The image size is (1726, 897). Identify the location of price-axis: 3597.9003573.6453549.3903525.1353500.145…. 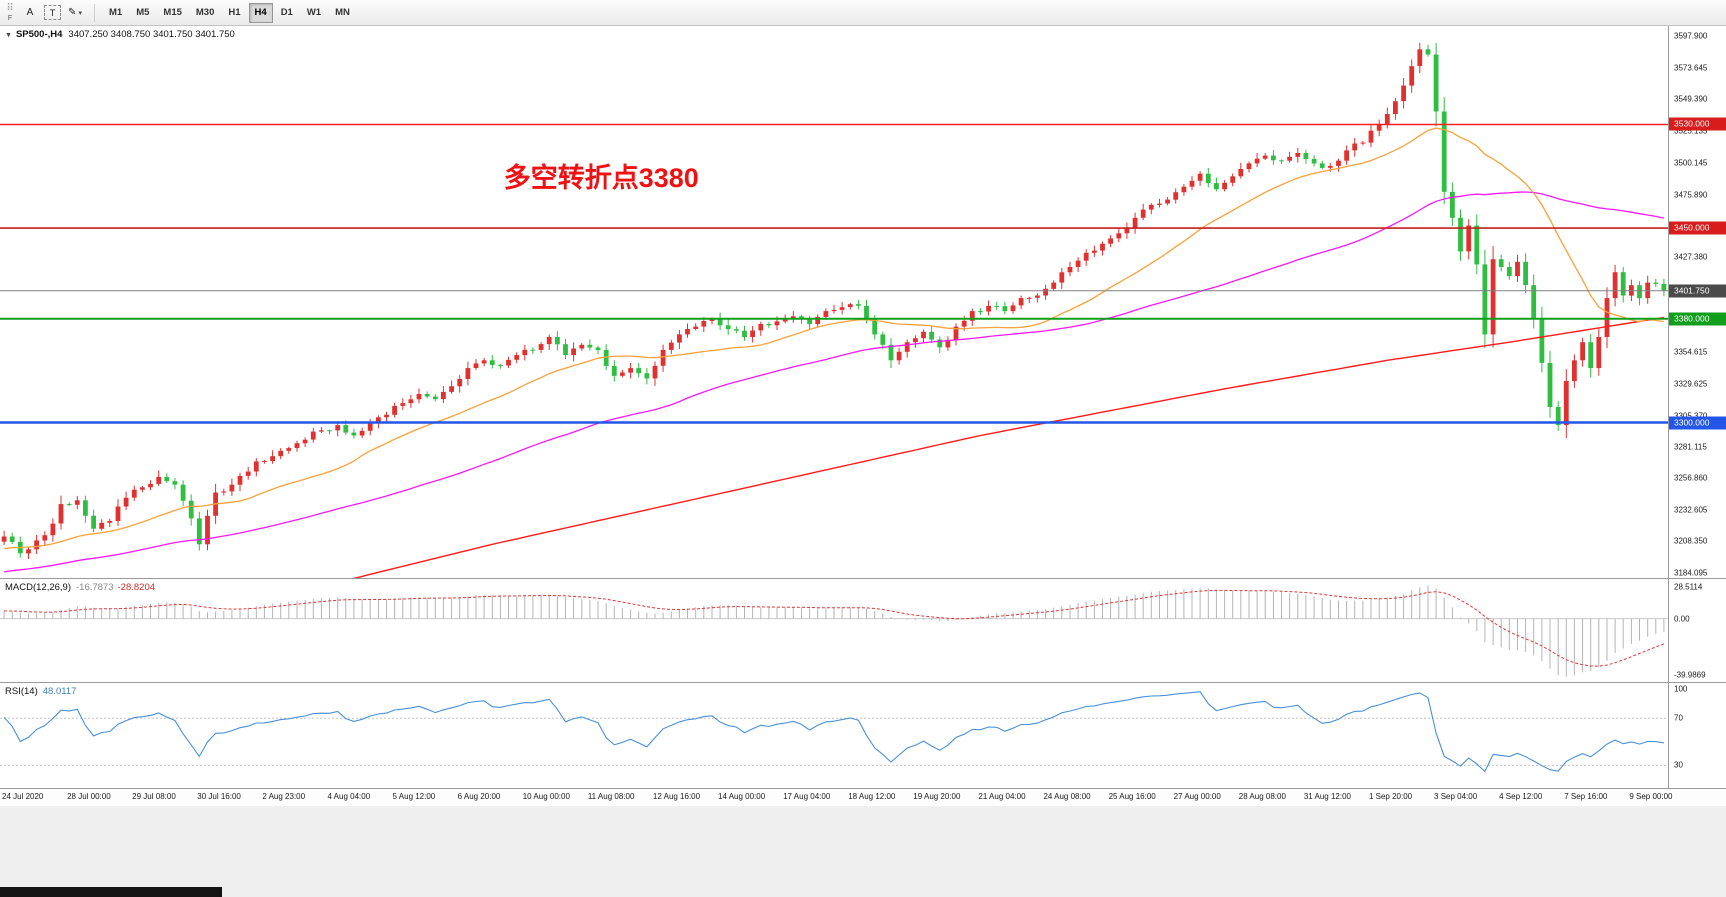
(1697, 302).